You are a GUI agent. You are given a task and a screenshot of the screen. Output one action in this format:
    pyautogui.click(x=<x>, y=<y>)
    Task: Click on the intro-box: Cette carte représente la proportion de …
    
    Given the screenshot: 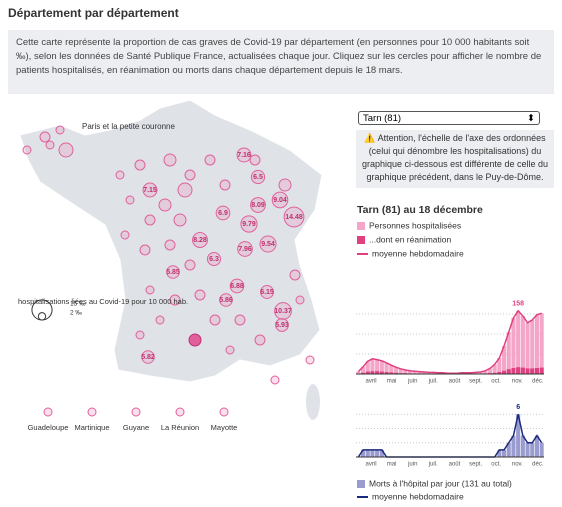 What is the action you would take?
    pyautogui.click(x=281, y=62)
    